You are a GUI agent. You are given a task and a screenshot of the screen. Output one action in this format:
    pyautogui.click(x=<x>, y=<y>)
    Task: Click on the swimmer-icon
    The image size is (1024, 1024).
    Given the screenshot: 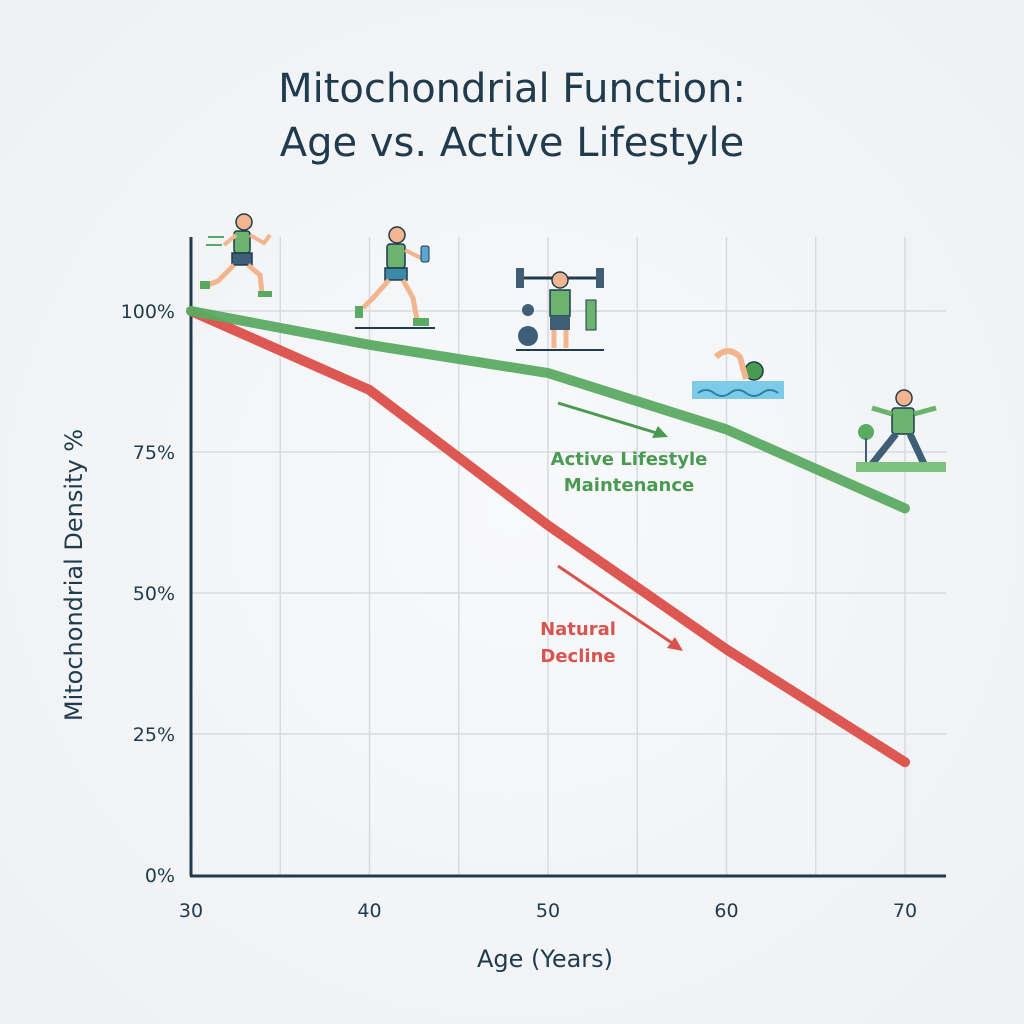 What is the action you would take?
    pyautogui.click(x=738, y=373)
    